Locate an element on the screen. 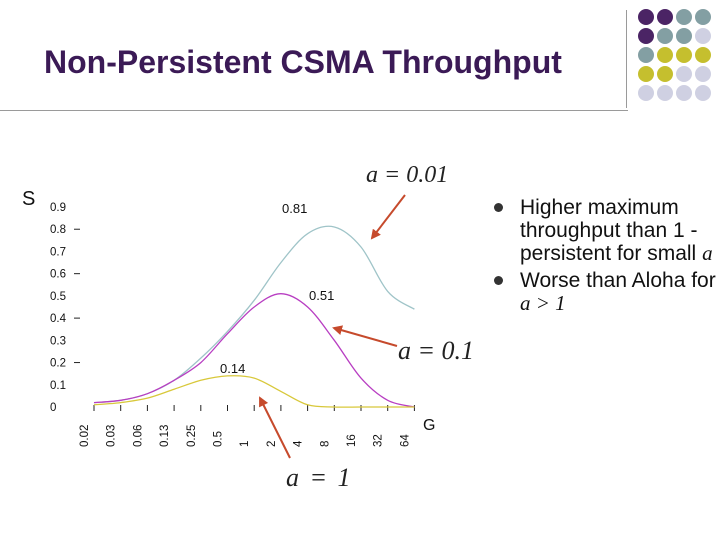  peak-value-label: 0.14 is located at coordinates (232, 368).